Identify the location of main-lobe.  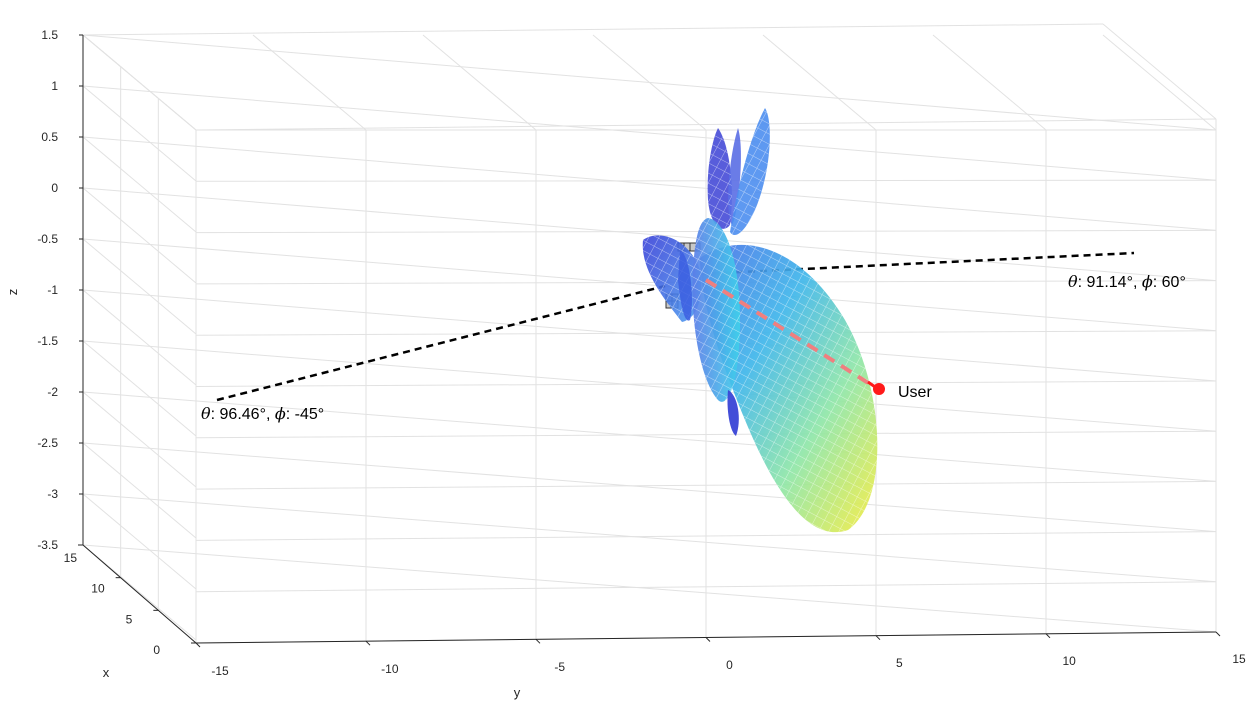
(789, 388).